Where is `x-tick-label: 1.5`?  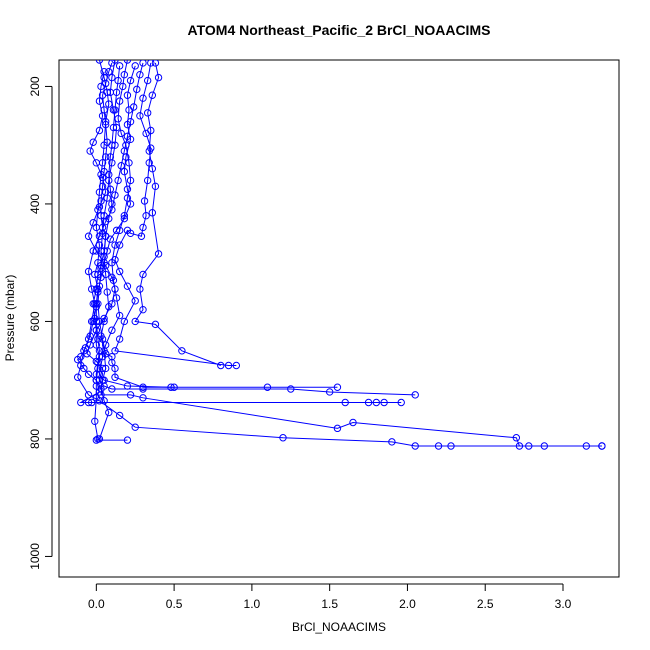 x-tick-label: 1.5 is located at coordinates (329, 604).